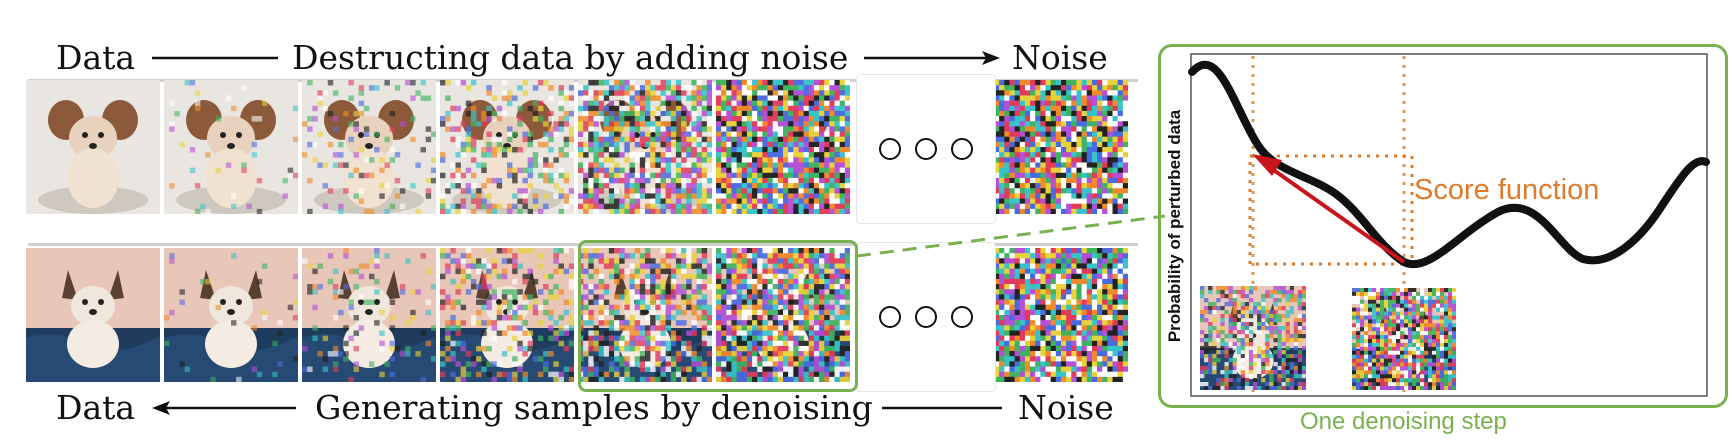 The image size is (1732, 446). I want to click on zoom-connector, so click(1011, 236).